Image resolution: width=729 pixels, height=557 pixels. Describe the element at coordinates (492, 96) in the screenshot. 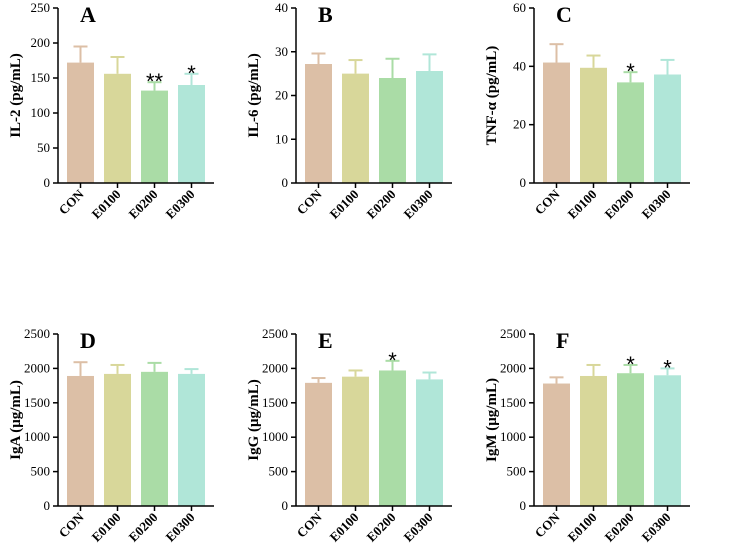

I see `y-axis-label: TNF-α (pg/mL)` at that location.